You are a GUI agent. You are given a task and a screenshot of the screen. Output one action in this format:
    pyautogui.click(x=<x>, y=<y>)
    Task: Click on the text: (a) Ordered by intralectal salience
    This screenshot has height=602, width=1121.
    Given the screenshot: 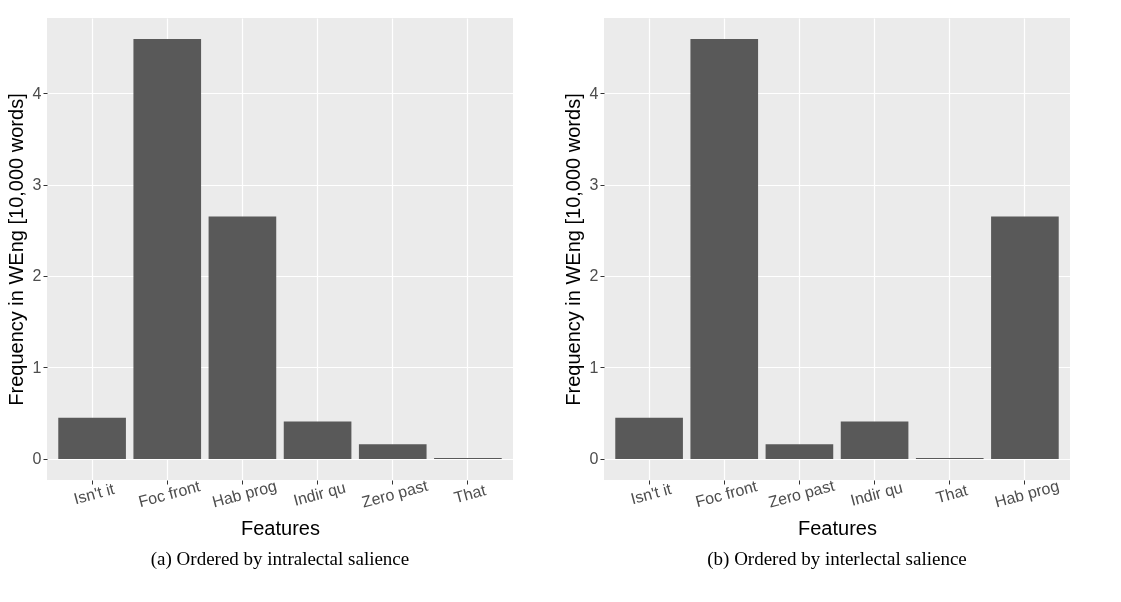 What is the action you would take?
    pyautogui.click(x=280, y=559)
    